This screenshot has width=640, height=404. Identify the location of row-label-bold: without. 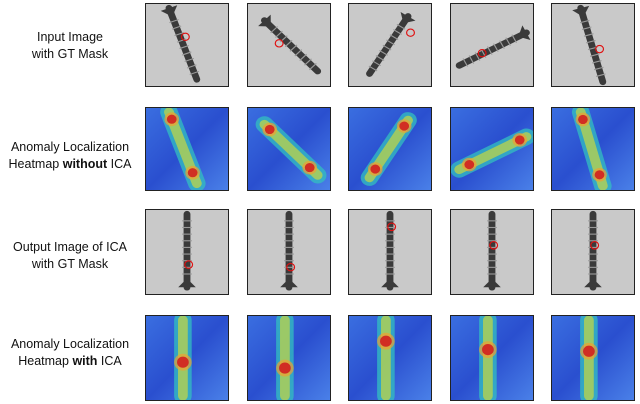
(85, 164).